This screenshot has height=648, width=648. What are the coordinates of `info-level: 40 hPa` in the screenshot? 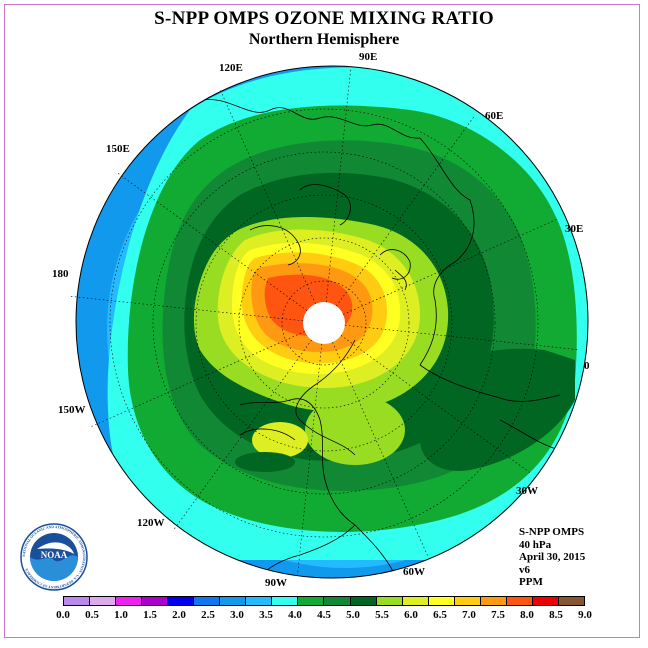 It's located at (535, 544).